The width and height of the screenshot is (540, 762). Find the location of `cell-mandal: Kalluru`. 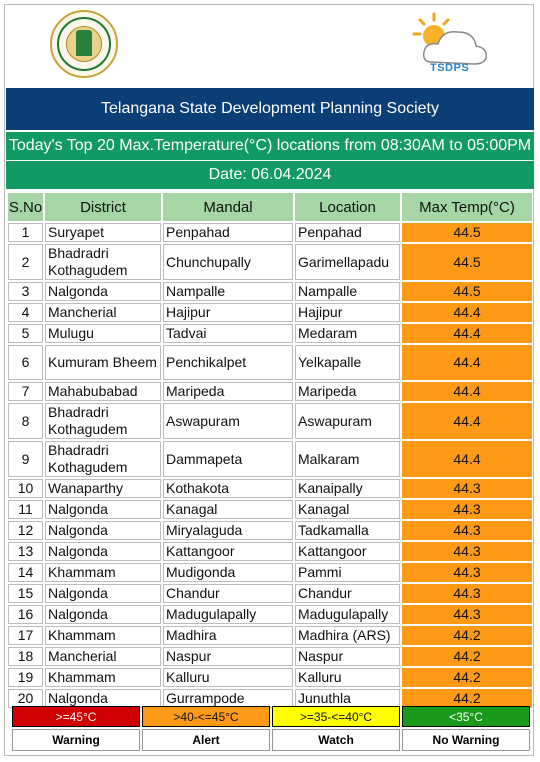

cell-mandal: Kalluru is located at coordinates (228, 677).